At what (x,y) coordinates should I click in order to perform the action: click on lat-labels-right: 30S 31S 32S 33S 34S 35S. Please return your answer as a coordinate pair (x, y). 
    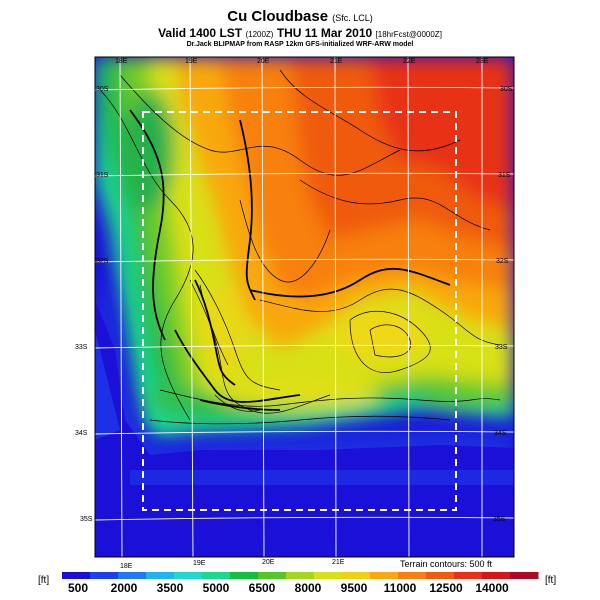
    Looking at the image, I should click on (503, 304).